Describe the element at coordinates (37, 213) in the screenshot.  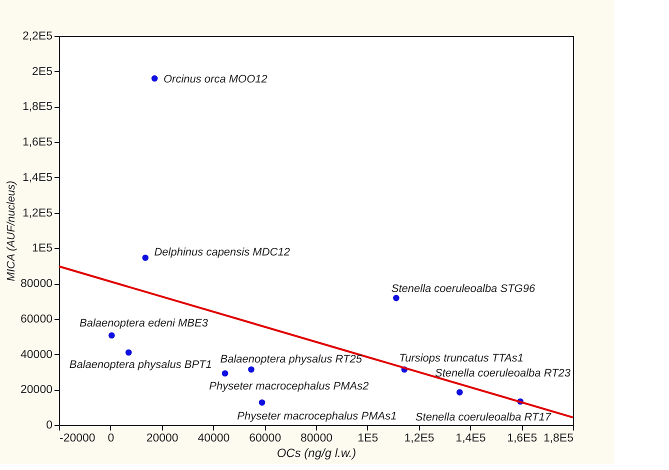
I see `y-tick-label: 1,2E5` at that location.